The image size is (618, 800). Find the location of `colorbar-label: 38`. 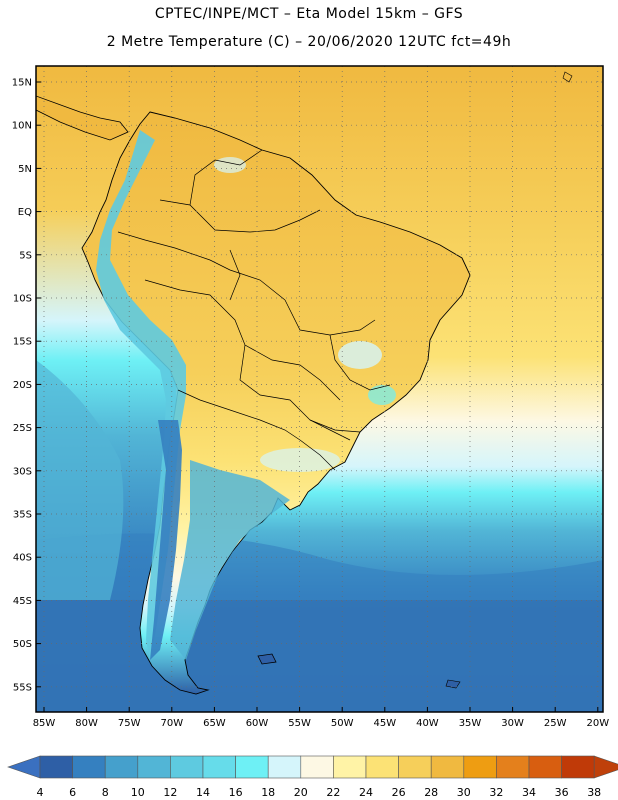

colorbar-label: 38 is located at coordinates (594, 792).